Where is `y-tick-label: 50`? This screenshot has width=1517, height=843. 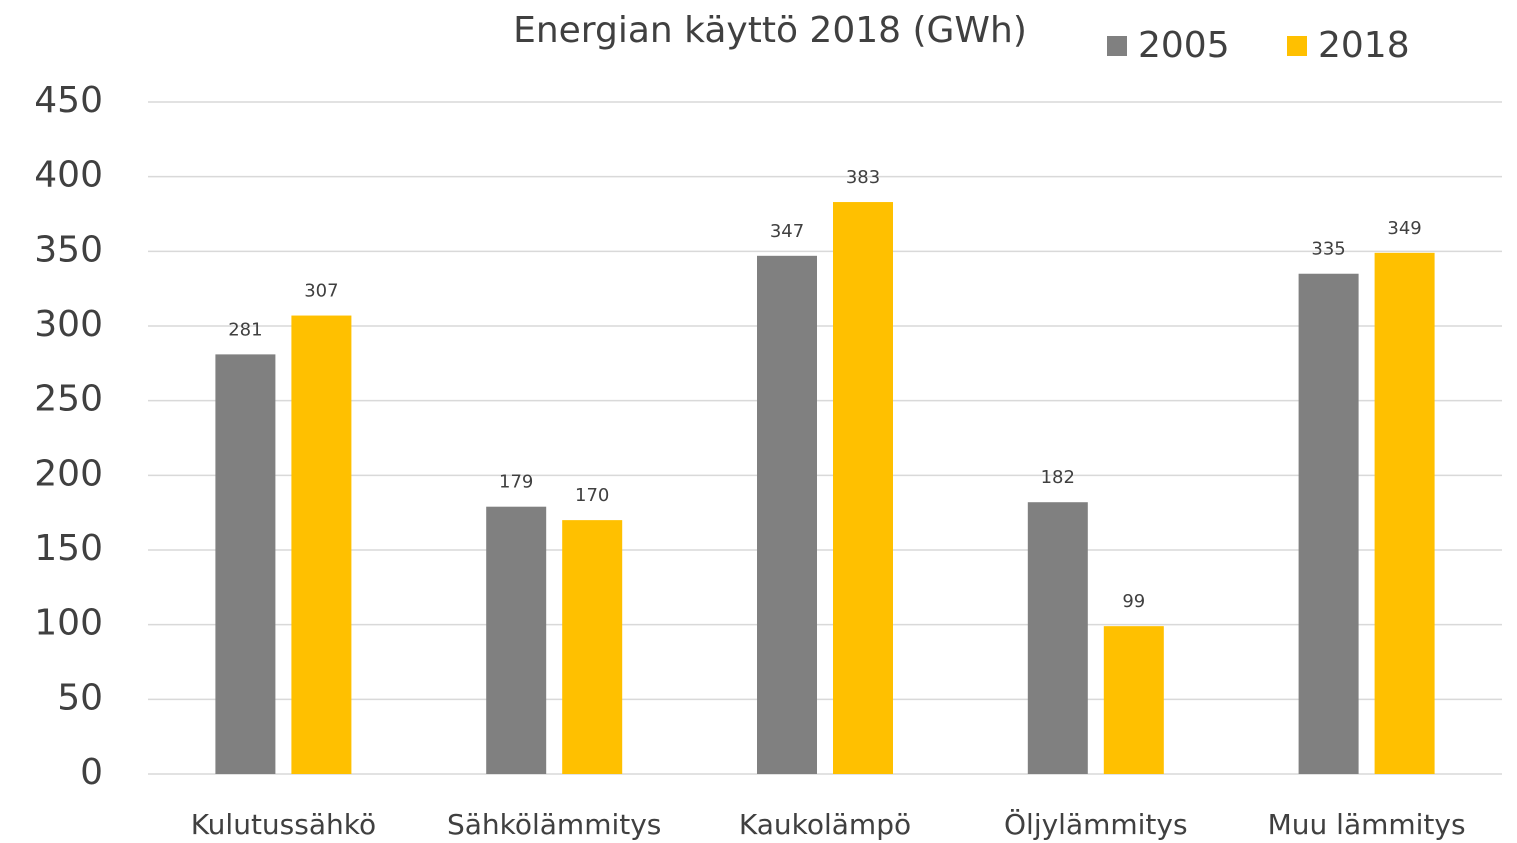 y-tick-label: 50 is located at coordinates (80, 697).